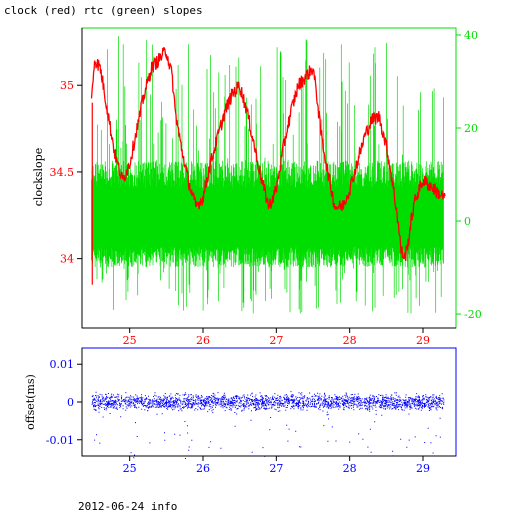 The width and height of the screenshot is (512, 512). Describe the element at coordinates (62, 172) in the screenshot. I see `top-y-left-tick-label-1: 34.5` at that location.